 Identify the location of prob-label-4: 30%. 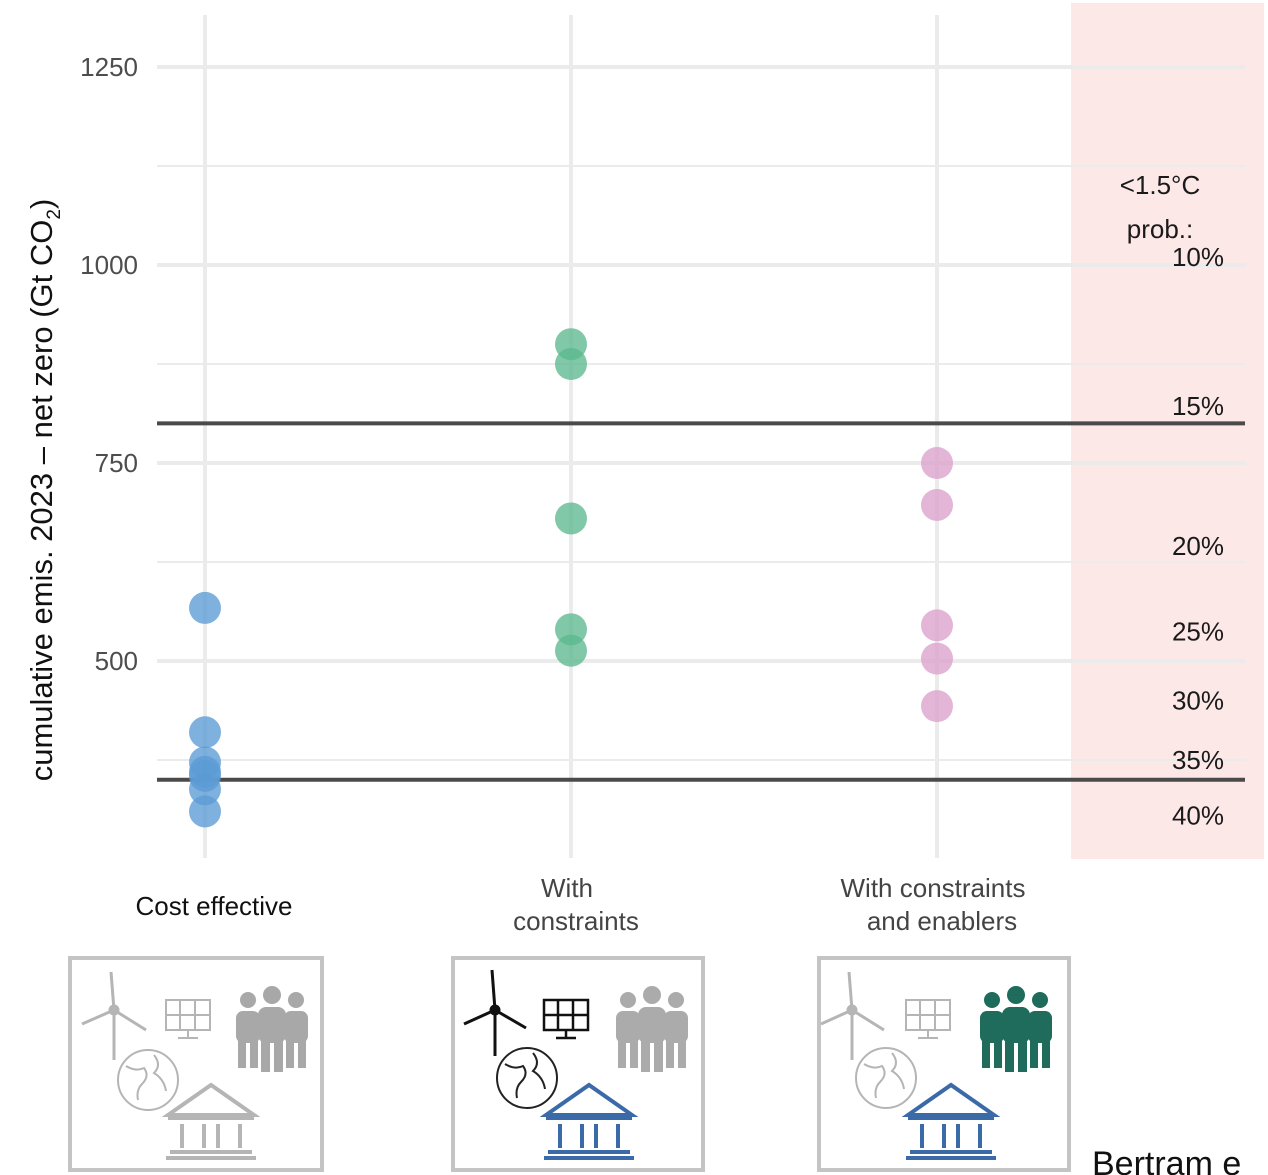
(1198, 701).